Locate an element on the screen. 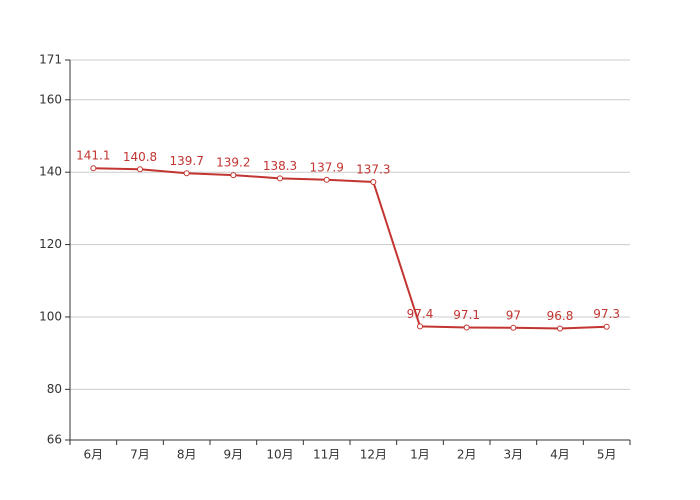 The image size is (700, 500). y-tick-label: 66 is located at coordinates (54, 440).